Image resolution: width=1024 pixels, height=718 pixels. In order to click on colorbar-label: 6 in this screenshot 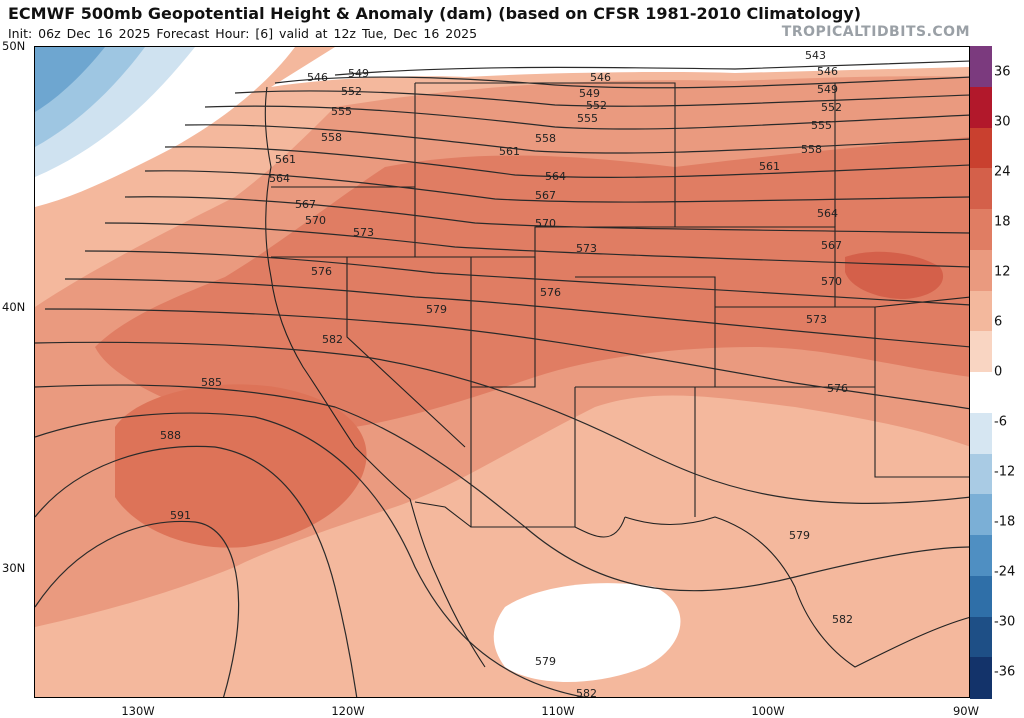, I will do `click(998, 322)`.